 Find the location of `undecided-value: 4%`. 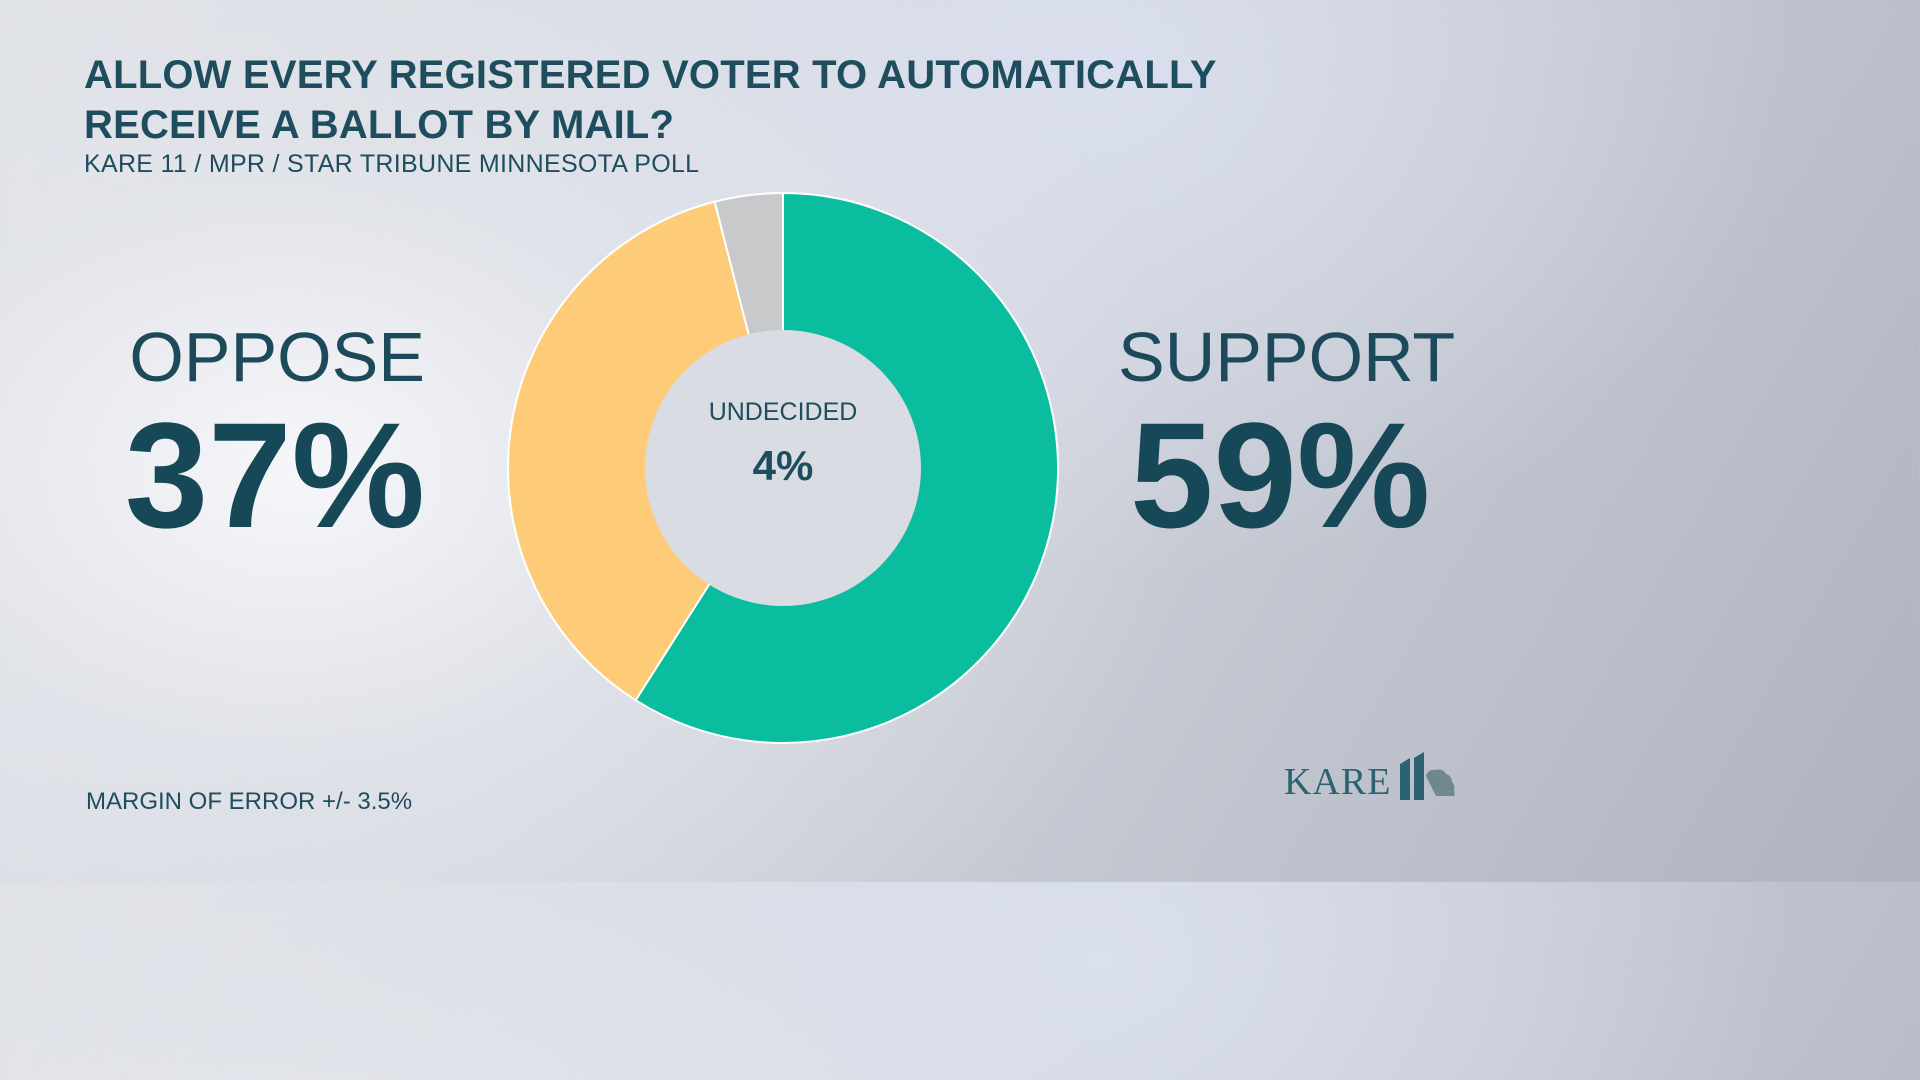

undecided-value: 4% is located at coordinates (783, 465).